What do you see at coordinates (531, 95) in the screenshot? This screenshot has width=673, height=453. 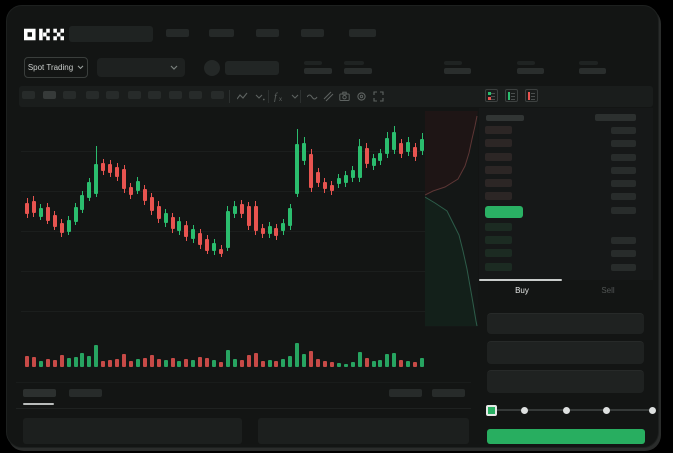 I see `book-asks-icon` at bounding box center [531, 95].